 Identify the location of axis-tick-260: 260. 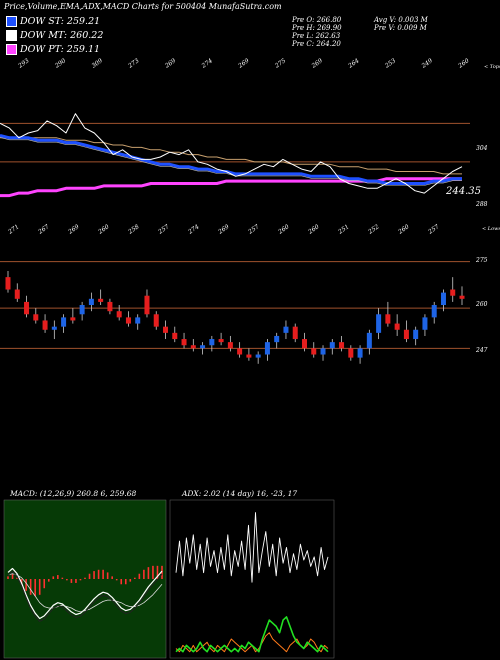
(481, 304).